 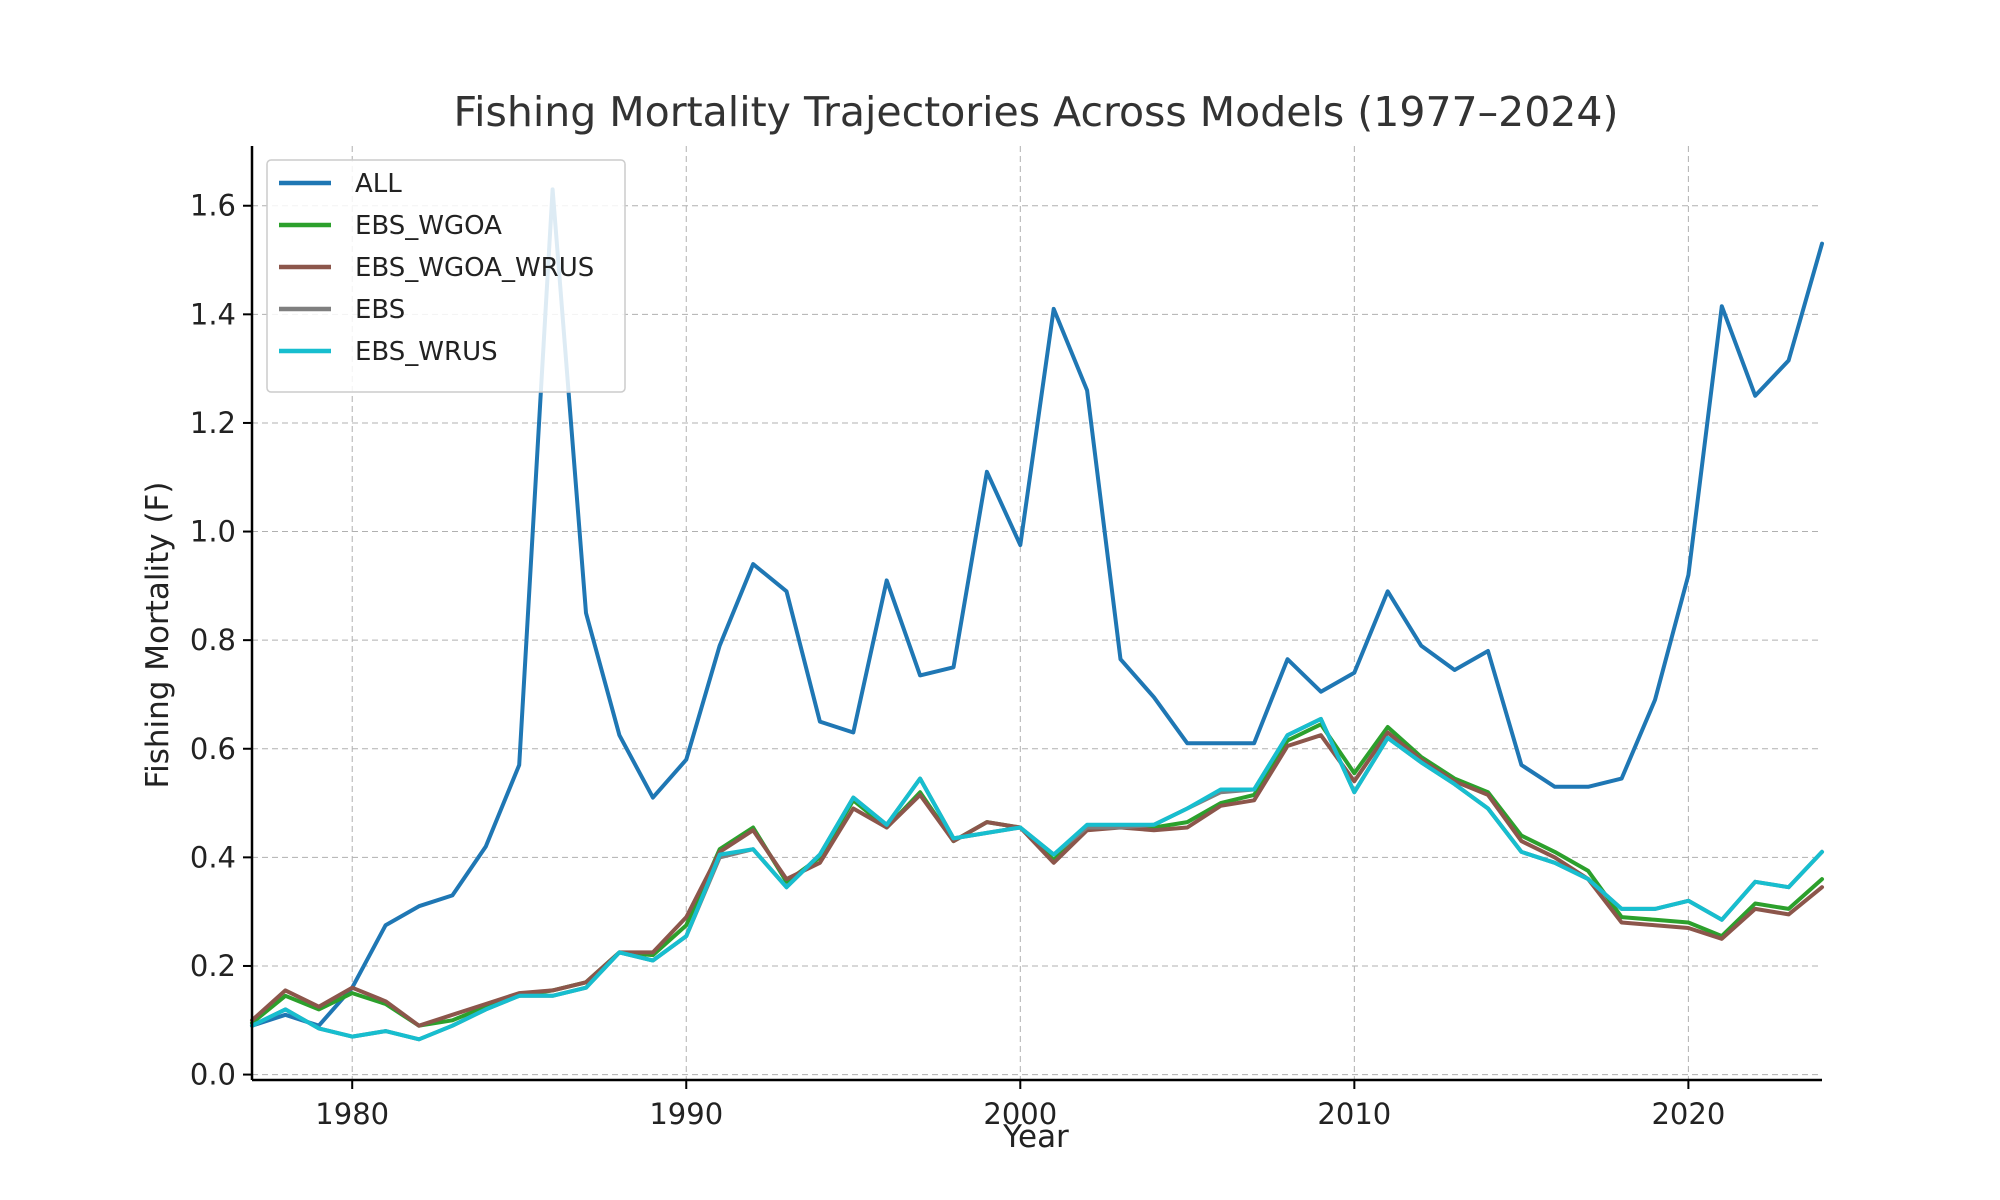 I want to click on y-tick-label: 1.0, so click(x=213, y=532).